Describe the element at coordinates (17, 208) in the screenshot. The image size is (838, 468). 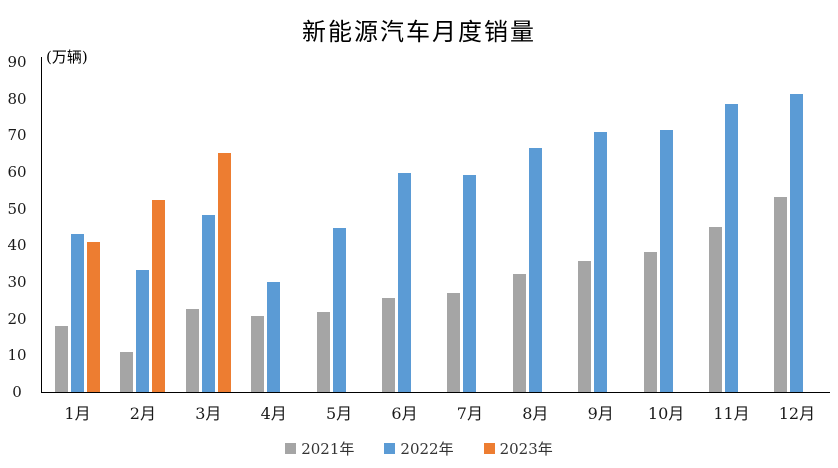
I see `y-tick-label: 50` at that location.